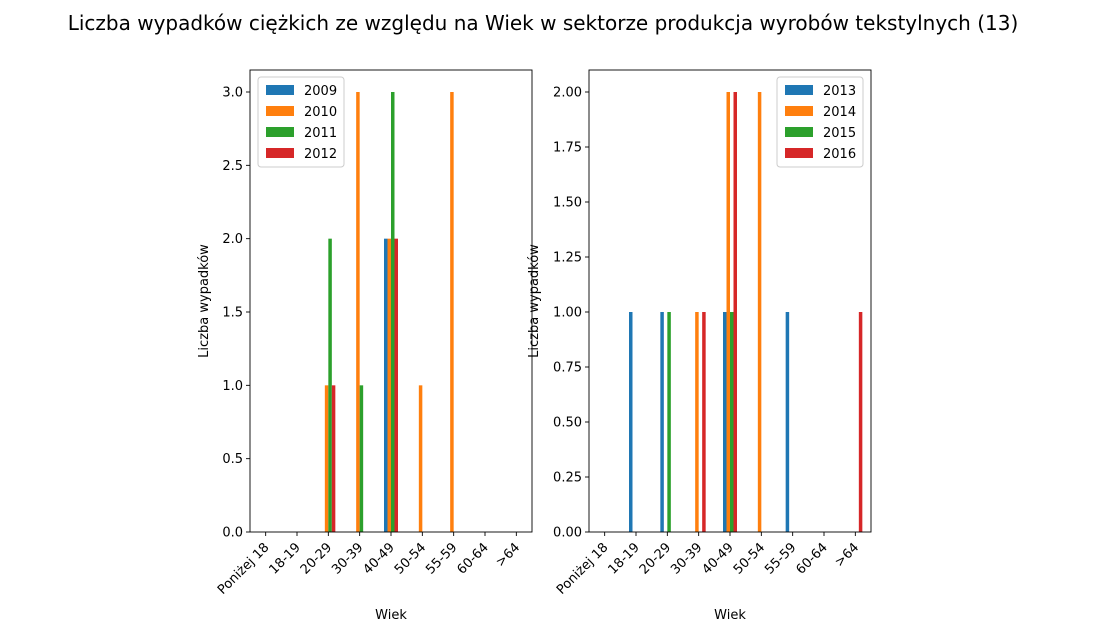 This screenshot has width=1101, height=631. I want to click on legend-swatch-2016, so click(799, 153).